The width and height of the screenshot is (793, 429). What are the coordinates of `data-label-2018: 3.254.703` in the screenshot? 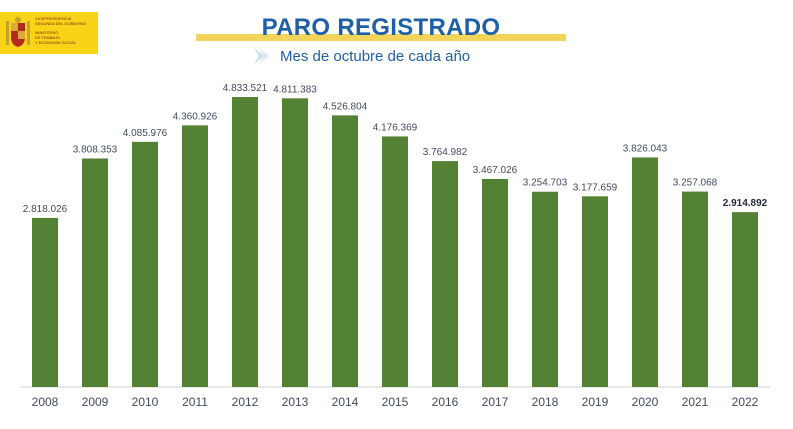 It's located at (545, 183).